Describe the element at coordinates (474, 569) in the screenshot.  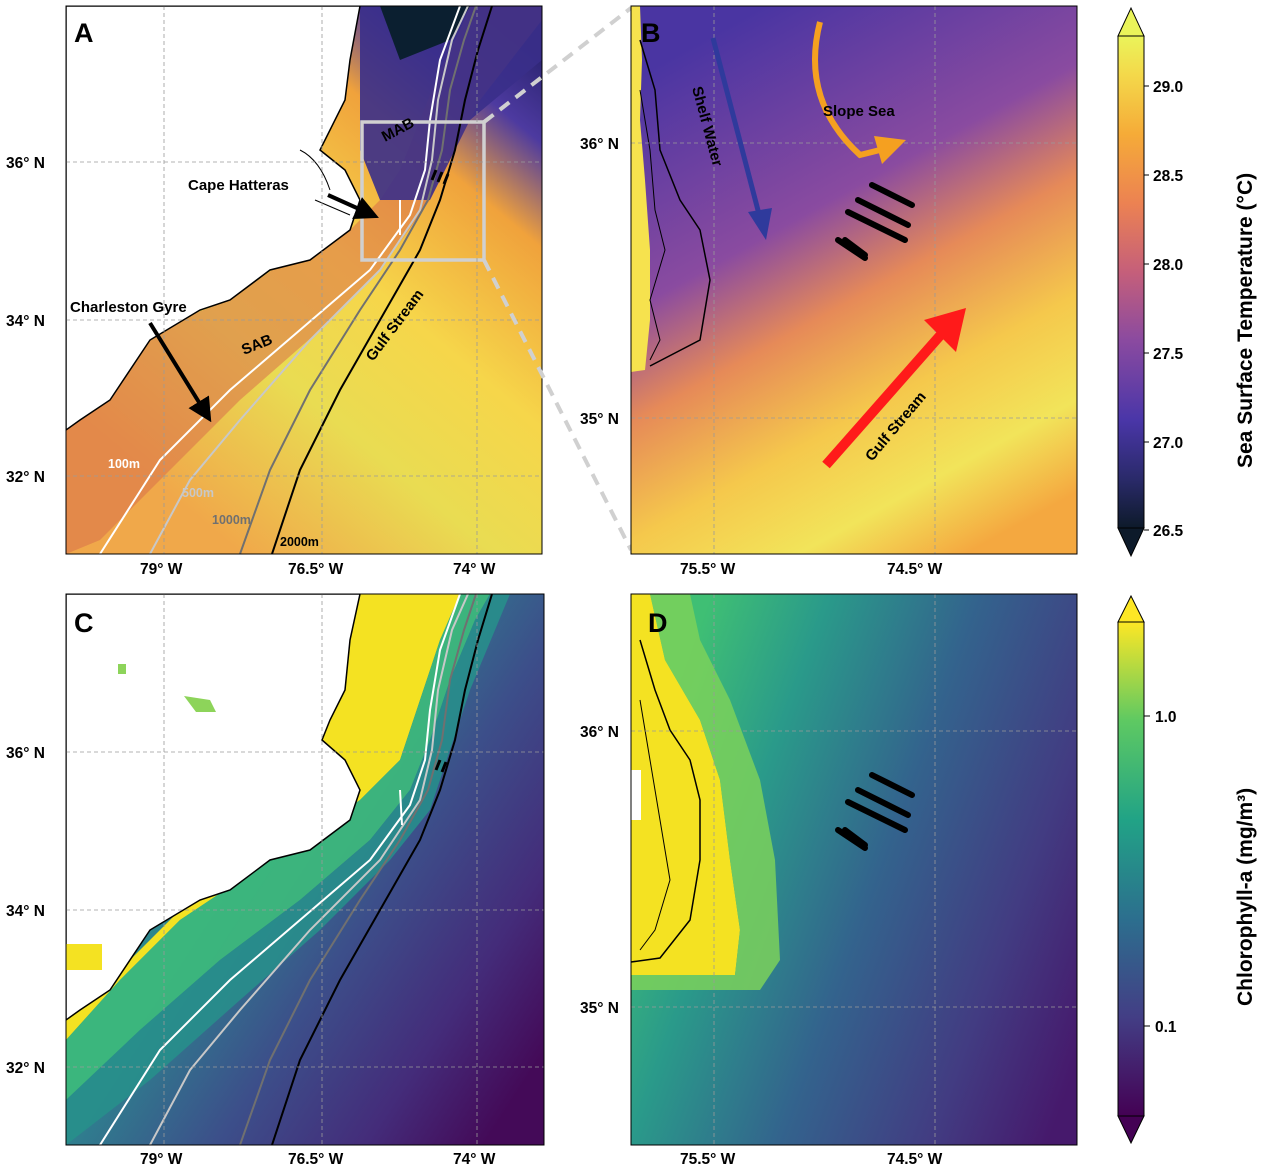
I see `tick-lon-a-74: 74° W` at that location.